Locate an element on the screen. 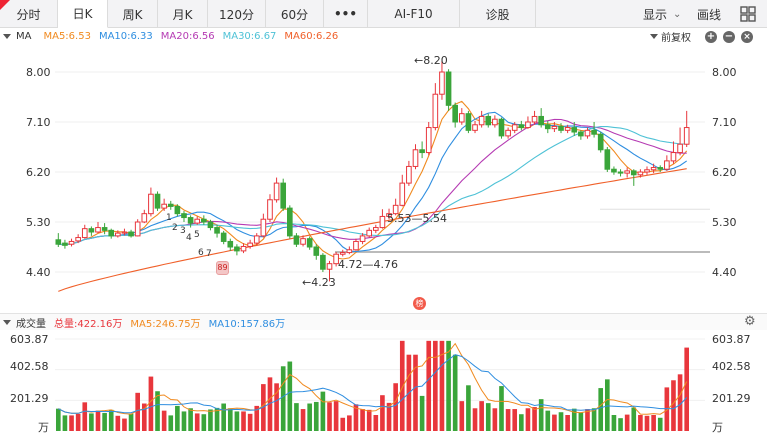 Image resolution: width=767 pixels, height=436 pixels. corner-flag-icon is located at coordinates (5, 5).